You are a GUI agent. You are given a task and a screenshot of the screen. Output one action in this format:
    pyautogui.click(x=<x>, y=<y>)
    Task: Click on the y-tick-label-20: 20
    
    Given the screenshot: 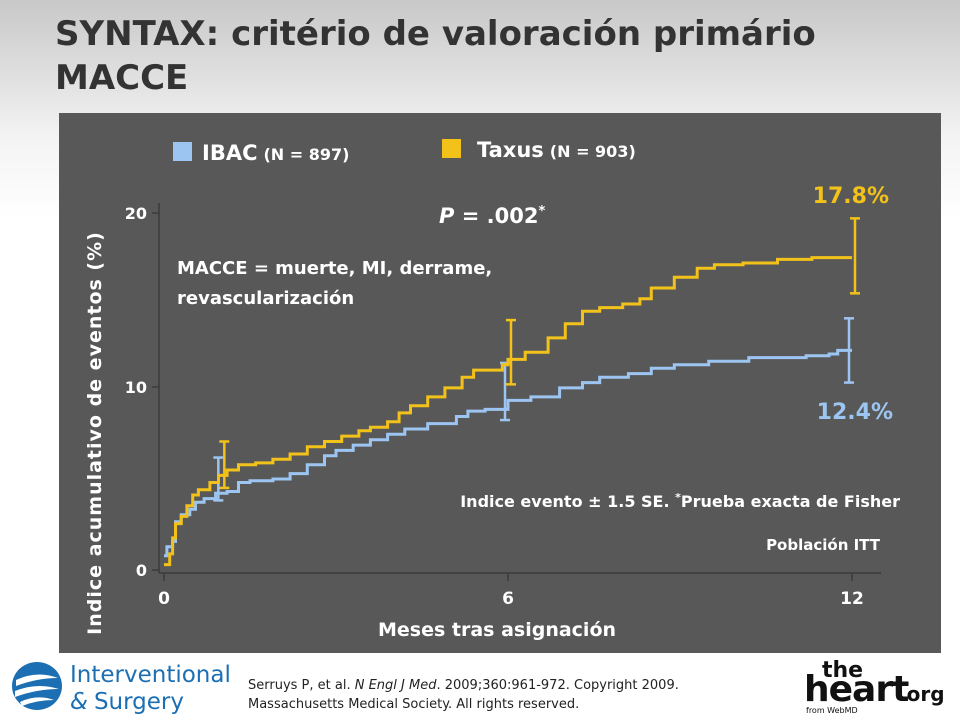 What is the action you would take?
    pyautogui.click(x=136, y=213)
    